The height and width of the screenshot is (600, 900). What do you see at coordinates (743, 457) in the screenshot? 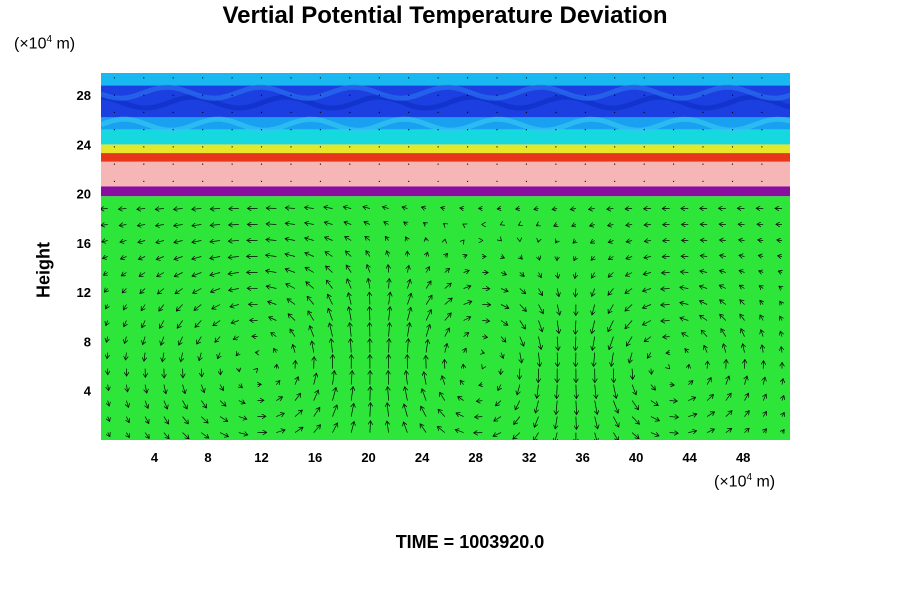
I see `x-tick-label: 48` at bounding box center [743, 457].